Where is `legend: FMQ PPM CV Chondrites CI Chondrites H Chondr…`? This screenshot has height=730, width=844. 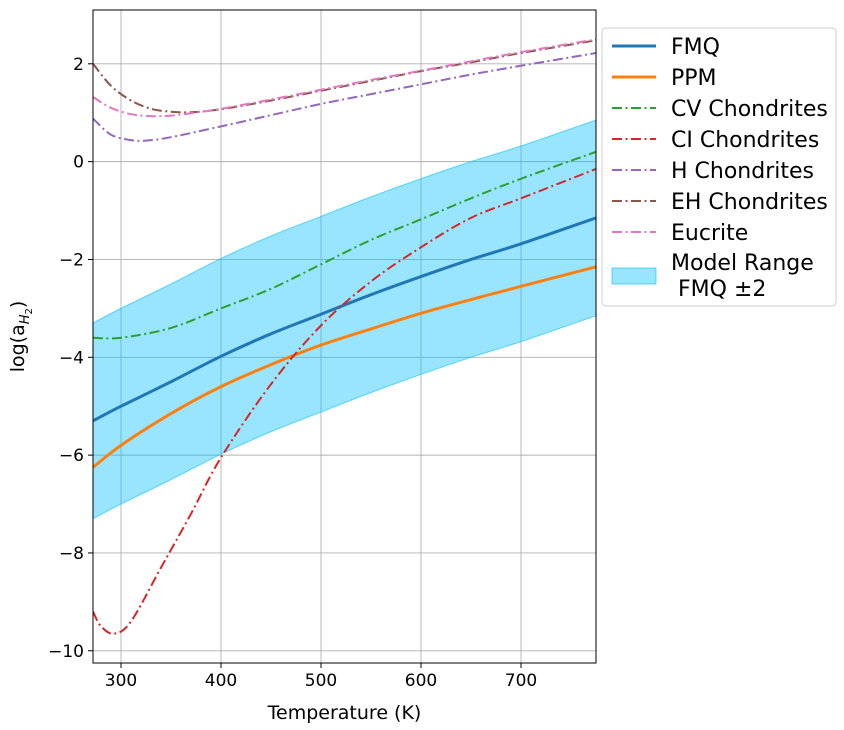
legend: FMQ PPM CV Chondrites CI Chondrites H Chondr… is located at coordinates (719, 167).